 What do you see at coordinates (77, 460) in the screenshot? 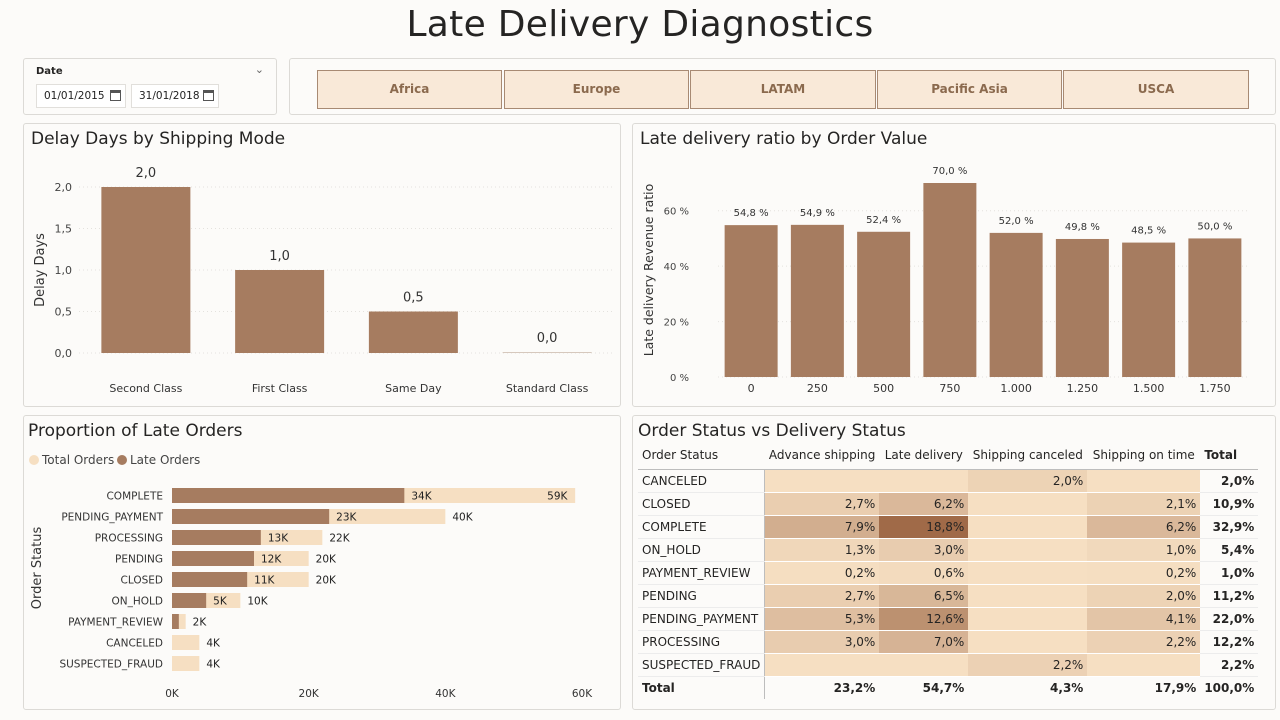
I see `legend-label-total-orders: Total Orders` at bounding box center [77, 460].